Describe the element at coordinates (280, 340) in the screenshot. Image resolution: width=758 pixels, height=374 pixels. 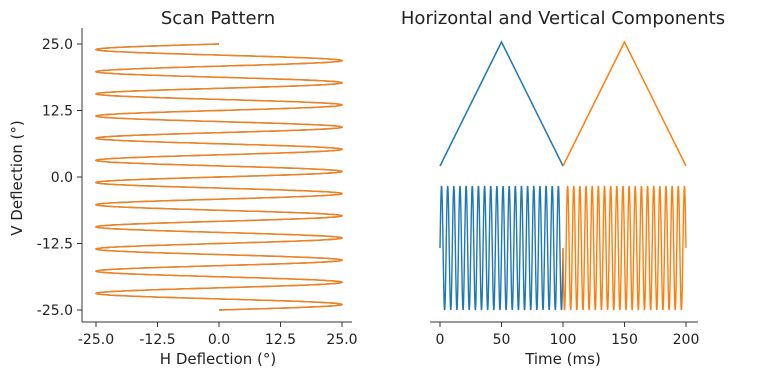
I see `x-tick-label: 12.5` at that location.